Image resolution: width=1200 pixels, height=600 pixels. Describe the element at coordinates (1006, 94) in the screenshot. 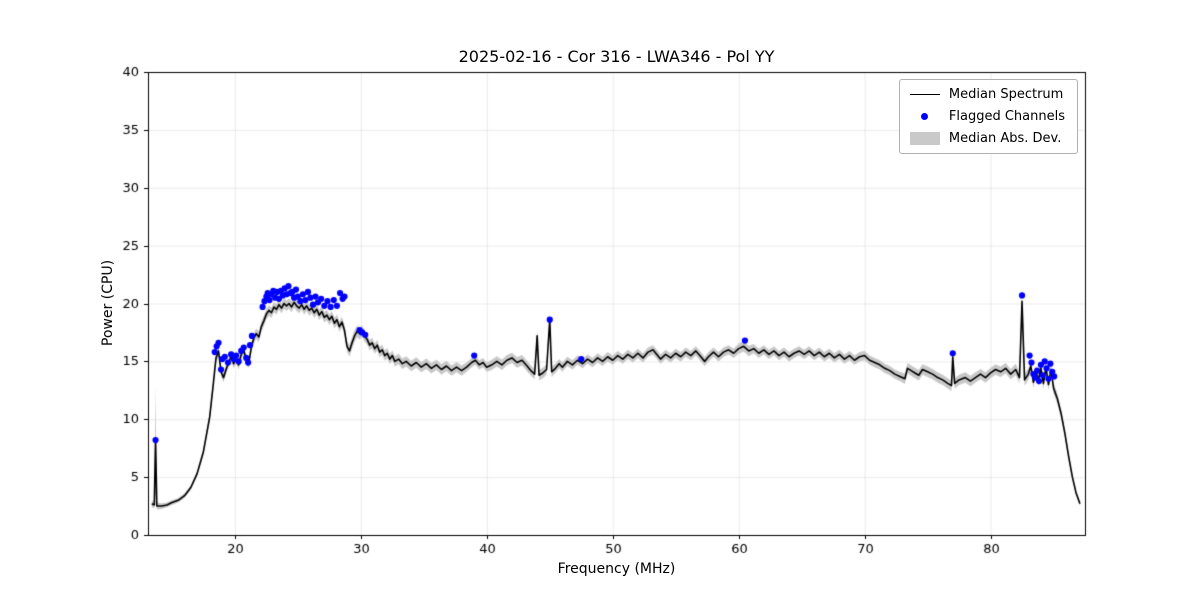

I see `legend-label: Median Spectrum` at that location.